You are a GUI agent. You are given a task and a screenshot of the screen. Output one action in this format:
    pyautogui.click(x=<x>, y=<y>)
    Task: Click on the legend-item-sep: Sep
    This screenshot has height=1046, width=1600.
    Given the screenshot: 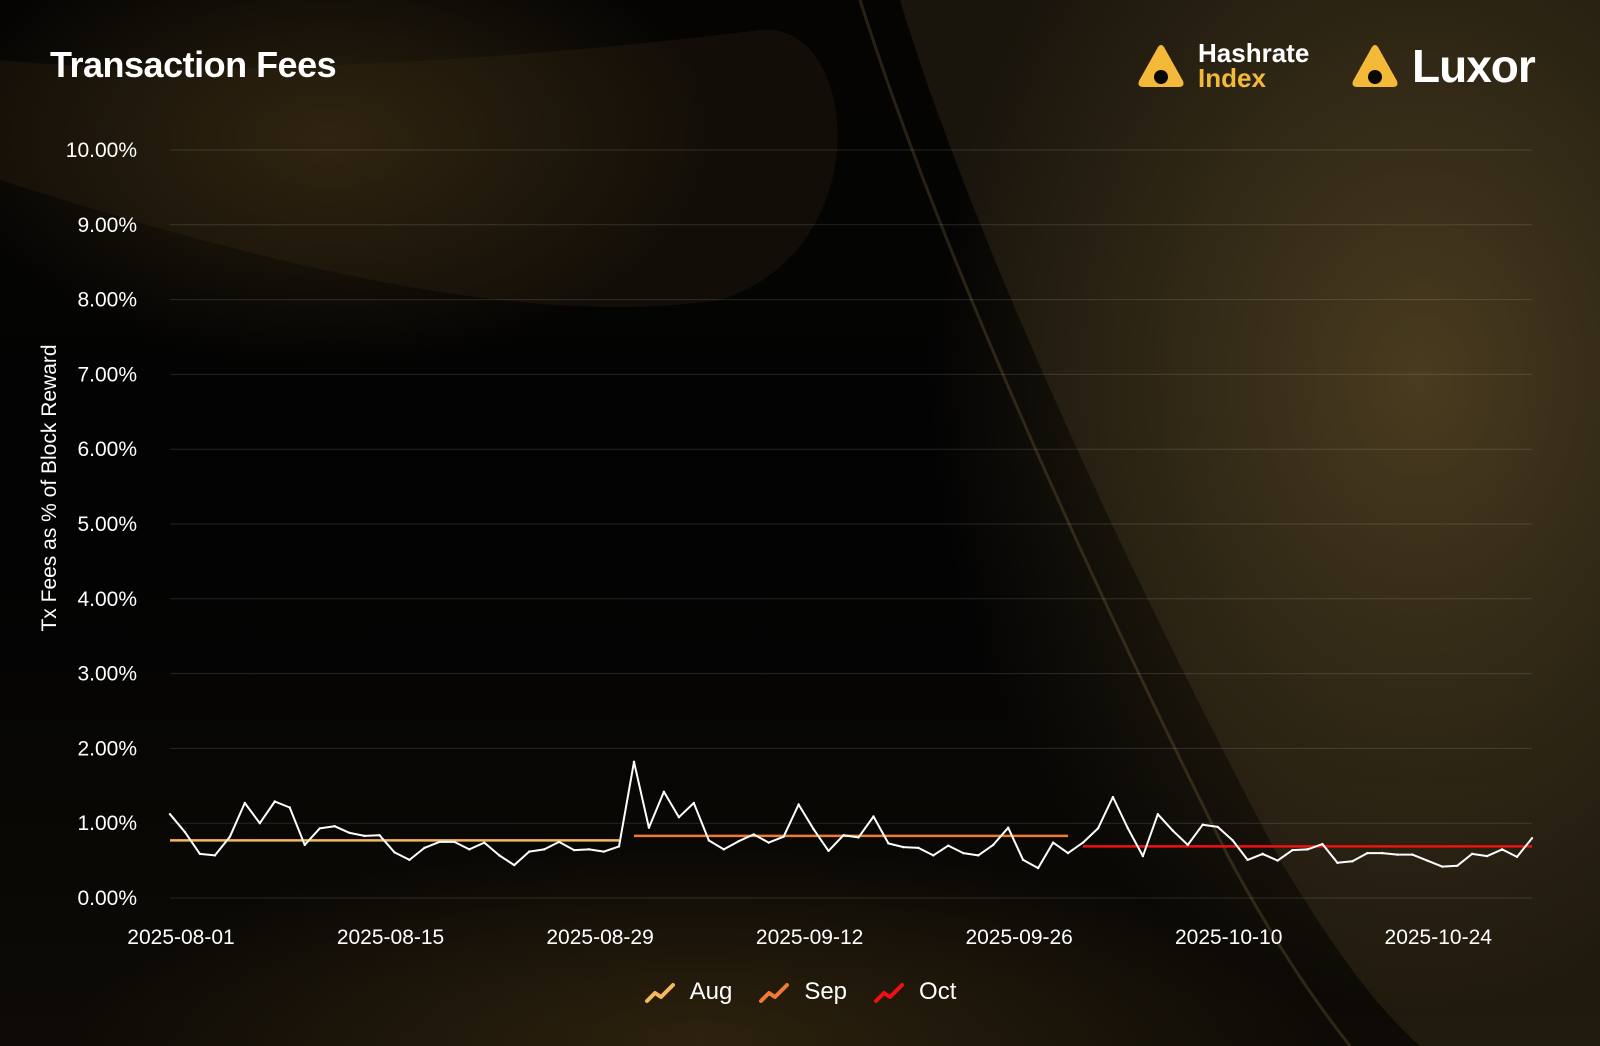 What is the action you would take?
    pyautogui.click(x=802, y=992)
    